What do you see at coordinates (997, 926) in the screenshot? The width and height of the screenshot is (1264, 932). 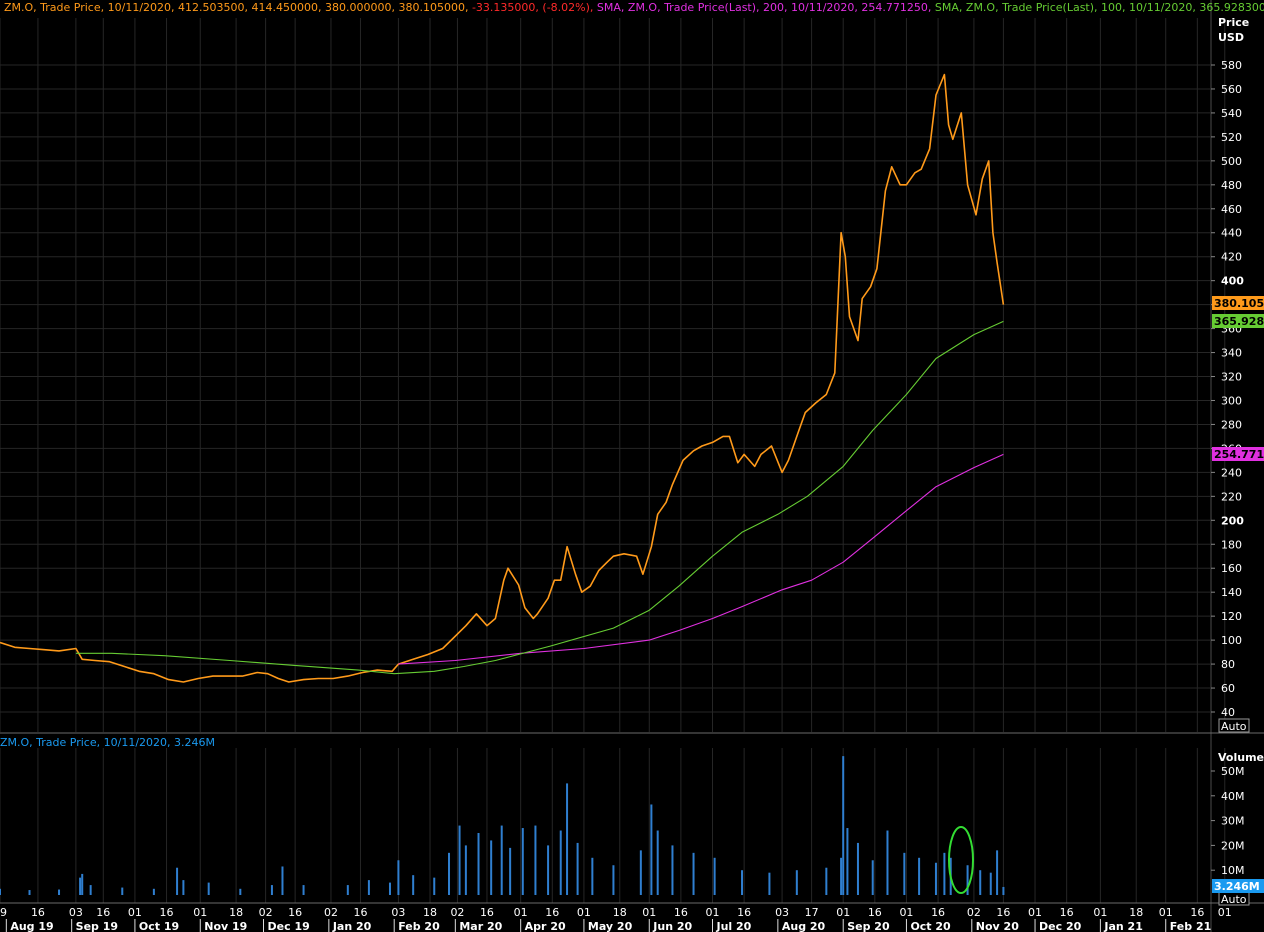 I see `month-label: Nov 20` at bounding box center [997, 926].